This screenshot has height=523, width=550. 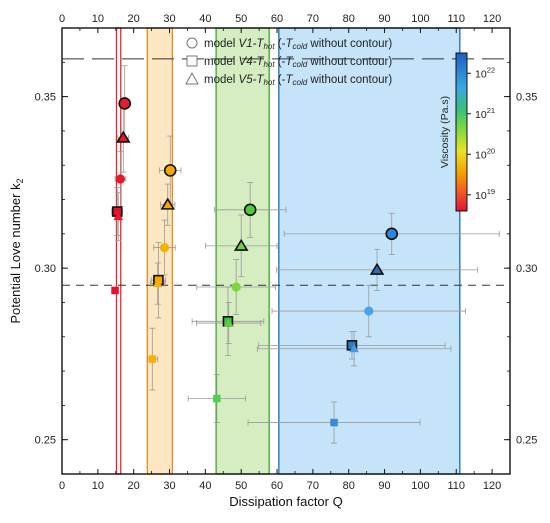 I want to click on x-tick-label-top: 0, so click(x=62, y=19).